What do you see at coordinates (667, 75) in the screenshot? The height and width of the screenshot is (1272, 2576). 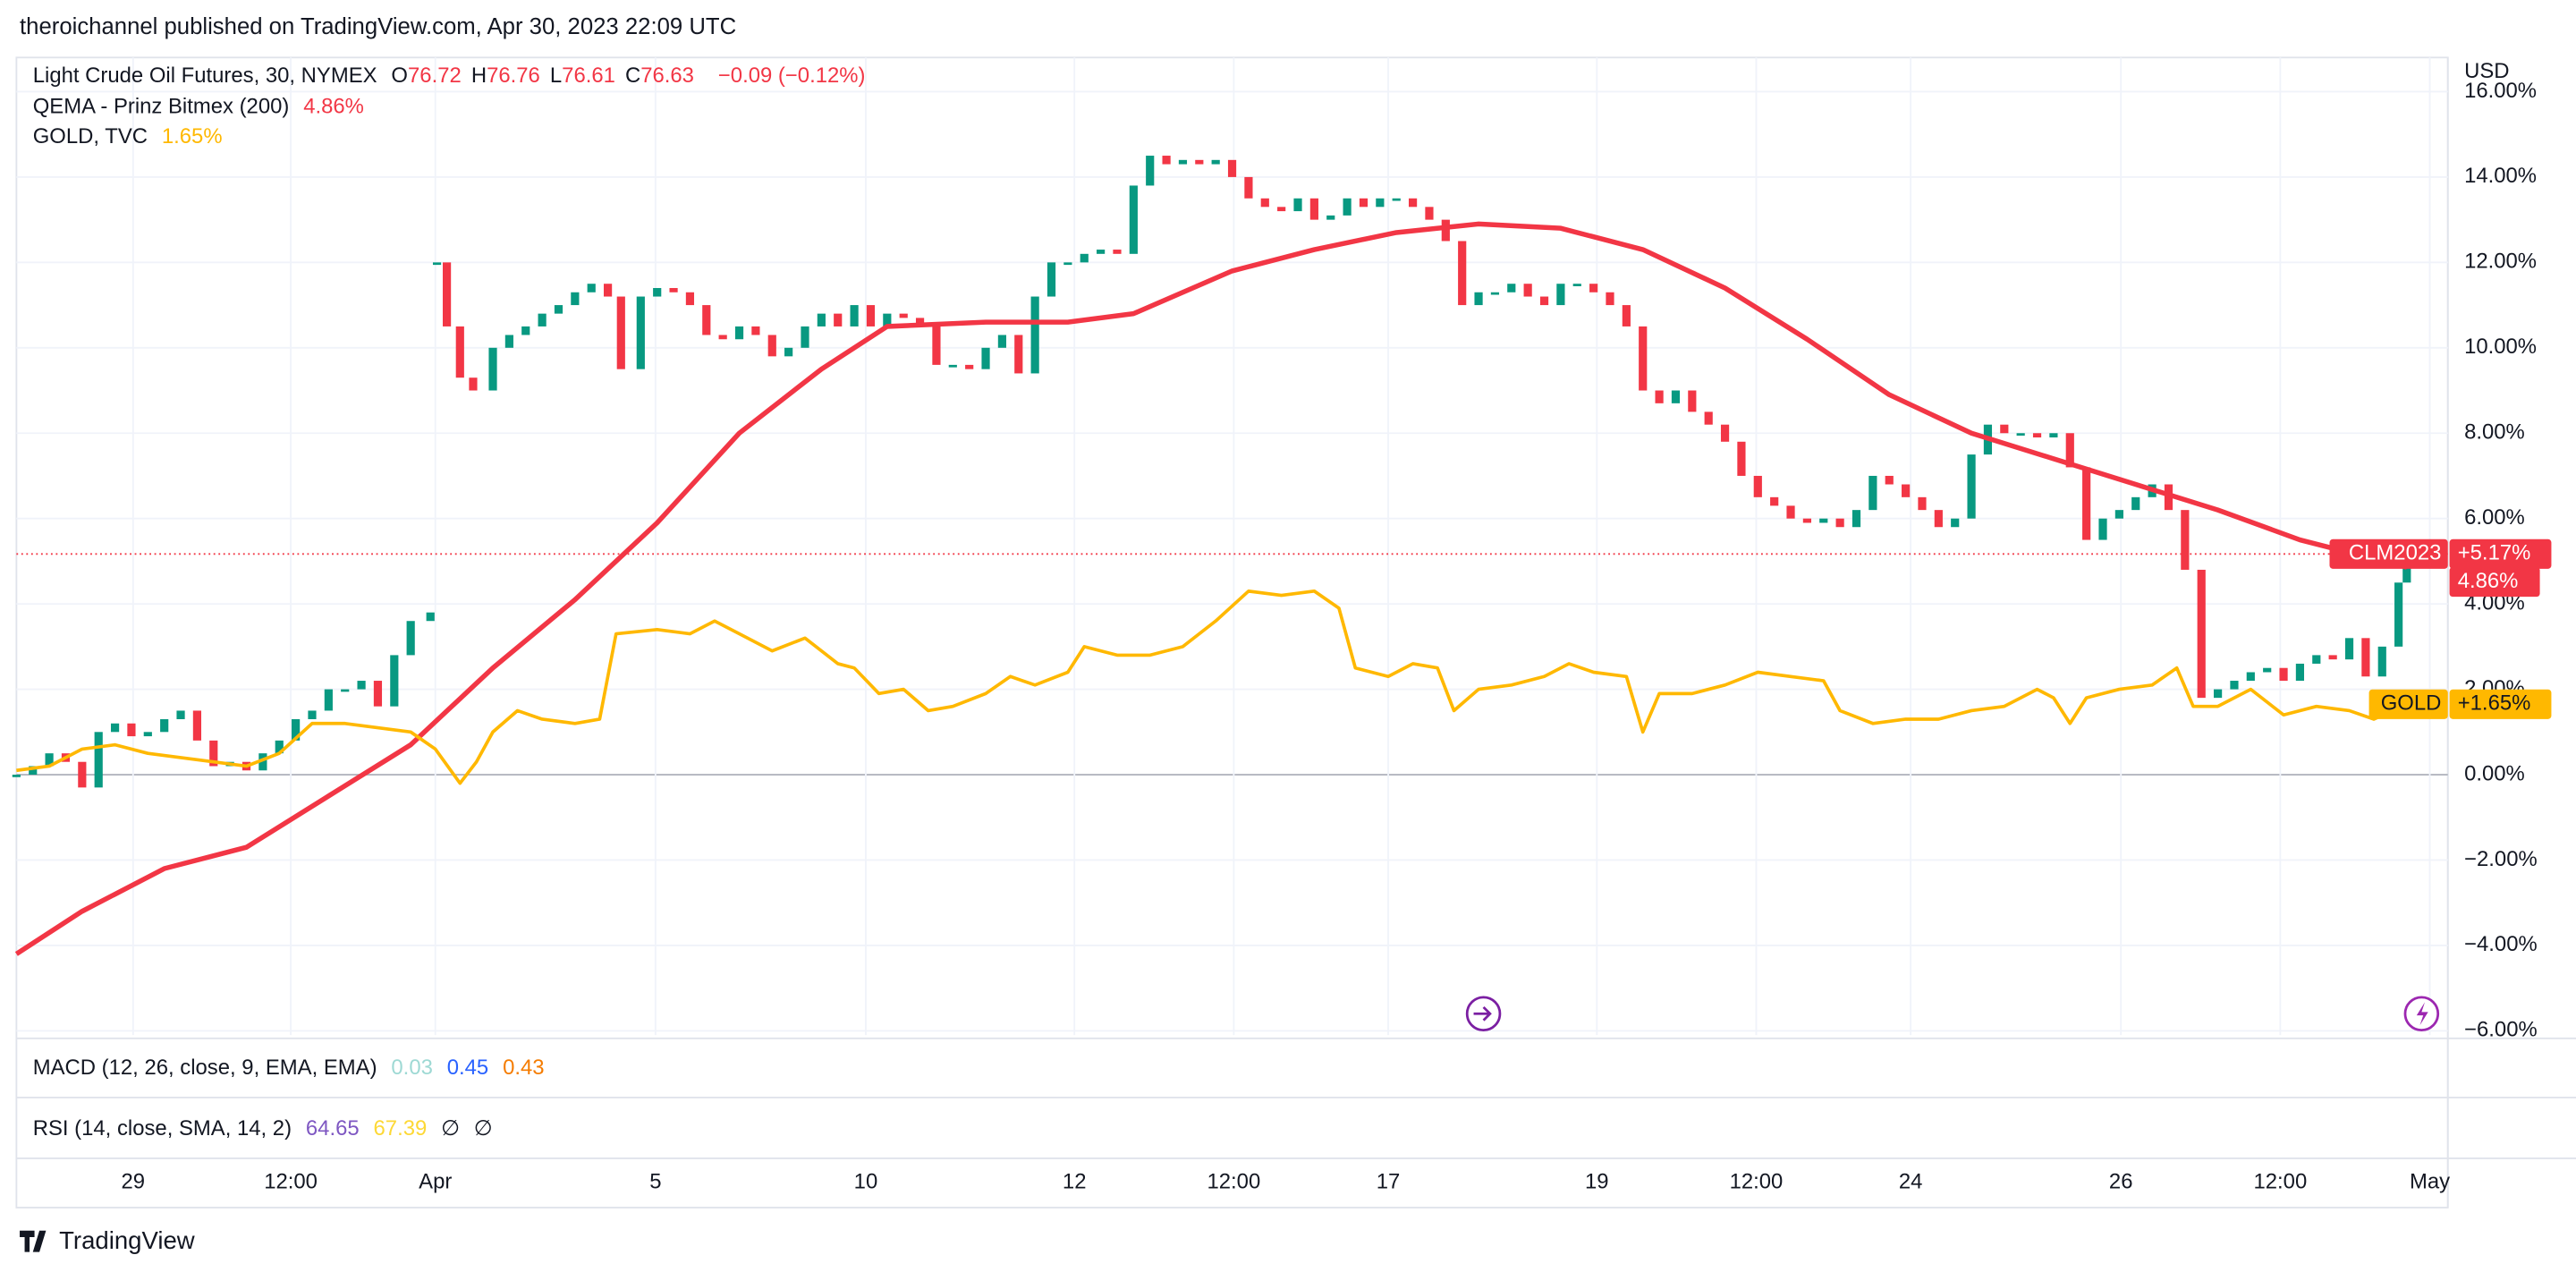 I see `ohlc-value: 76.63` at bounding box center [667, 75].